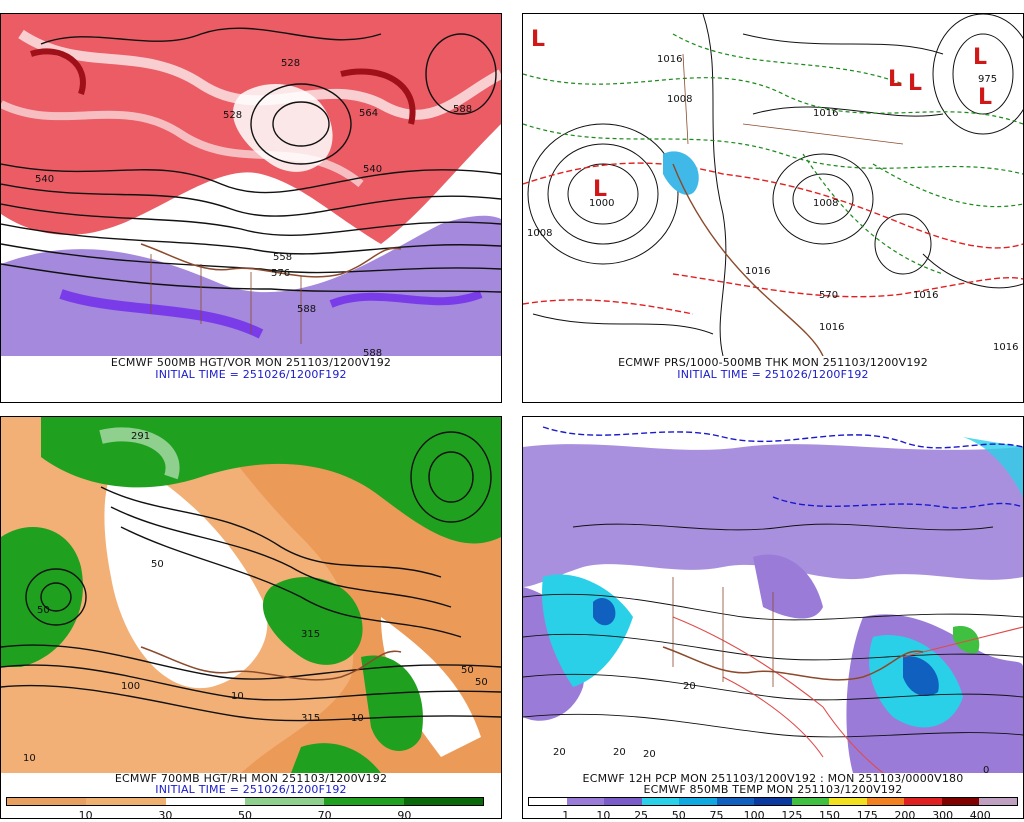 The width and height of the screenshot is (1024, 822). What do you see at coordinates (245, 815) in the screenshot?
I see `rh-legend-tick-label: 50` at bounding box center [245, 815].